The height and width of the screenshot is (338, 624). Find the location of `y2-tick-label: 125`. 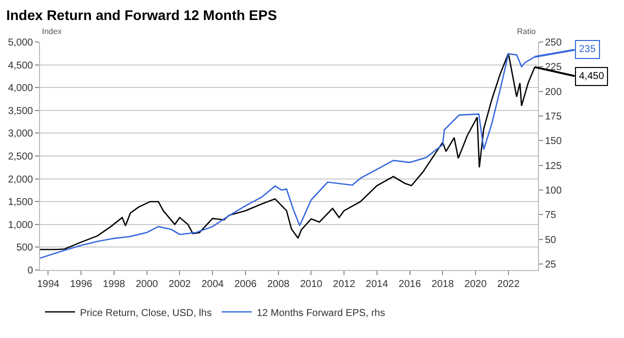

y2-tick-label: 125 is located at coordinates (553, 166).